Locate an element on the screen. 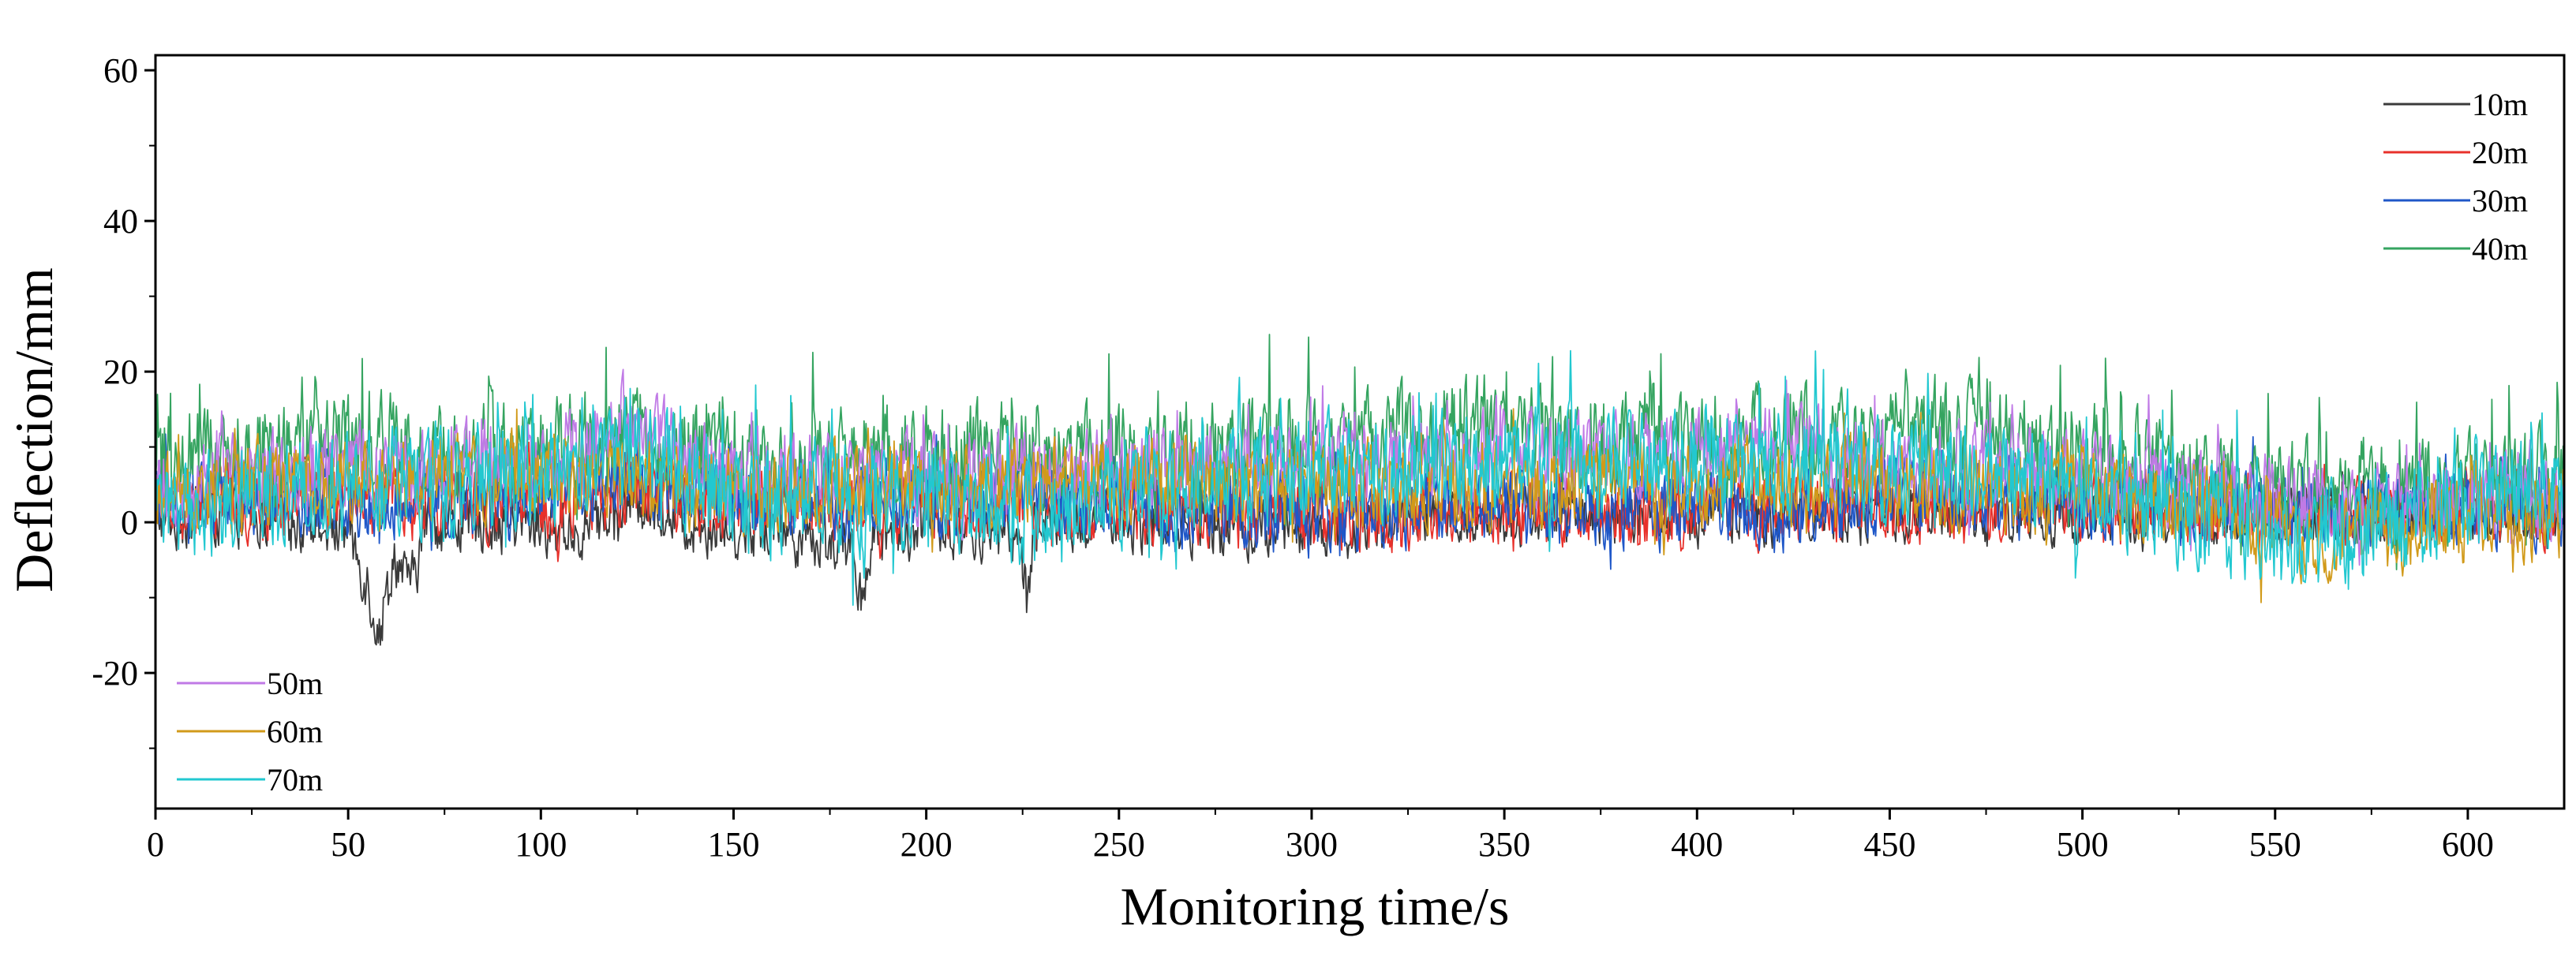 The height and width of the screenshot is (960, 2576). legend-label-40m: 40m is located at coordinates (2500, 249).